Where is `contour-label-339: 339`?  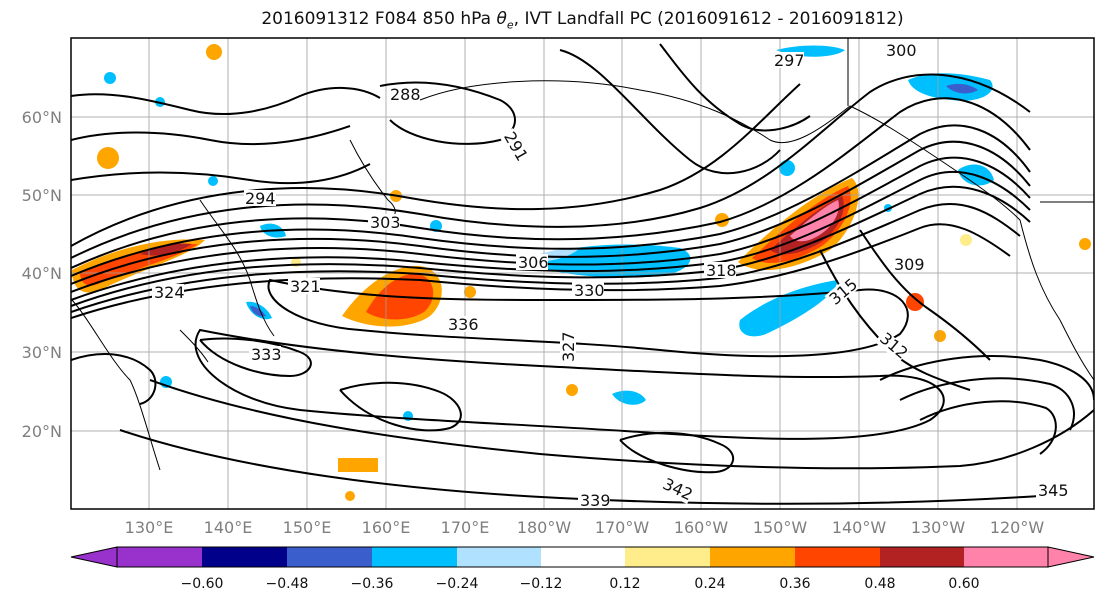 contour-label-339: 339 is located at coordinates (595, 500).